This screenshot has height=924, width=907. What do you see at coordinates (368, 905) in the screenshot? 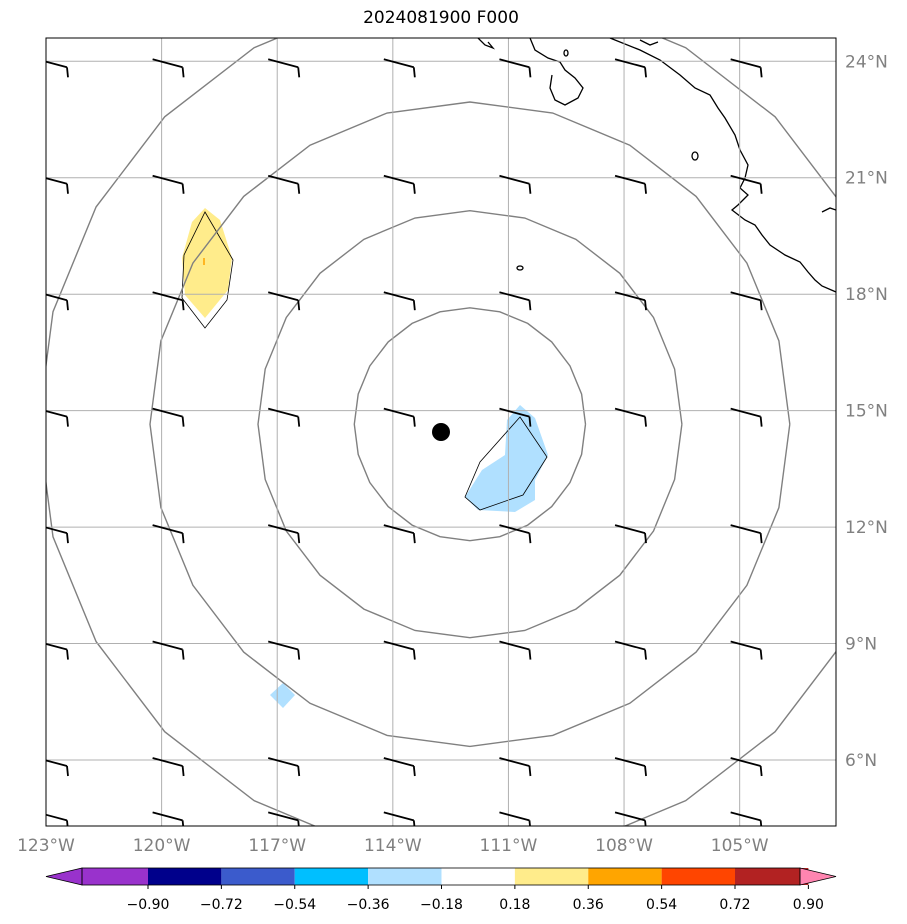
I see `colorbar-tick-label: −0.36` at bounding box center [368, 905].